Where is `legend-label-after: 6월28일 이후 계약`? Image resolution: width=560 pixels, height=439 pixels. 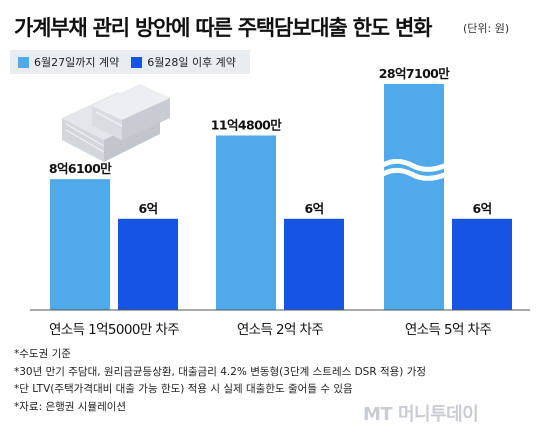 legend-label-after: 6월28일 이후 계약 is located at coordinates (191, 62).